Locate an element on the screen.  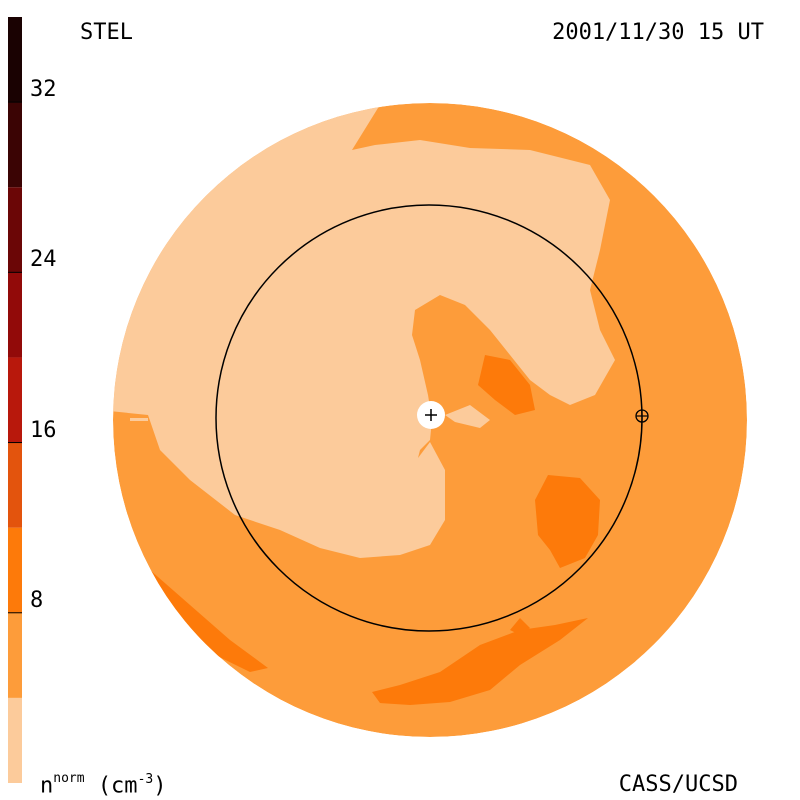
unit-base: n is located at coordinates (47, 786).